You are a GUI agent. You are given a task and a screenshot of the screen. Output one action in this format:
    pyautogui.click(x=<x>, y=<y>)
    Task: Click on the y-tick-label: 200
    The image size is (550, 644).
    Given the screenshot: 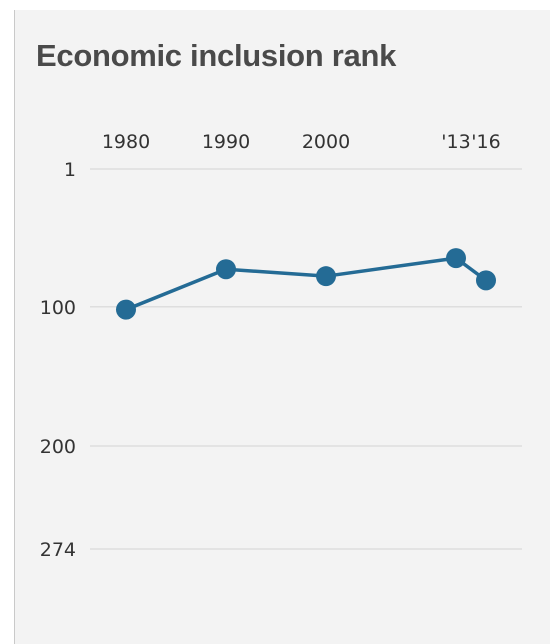 What is the action you would take?
    pyautogui.click(x=58, y=447)
    